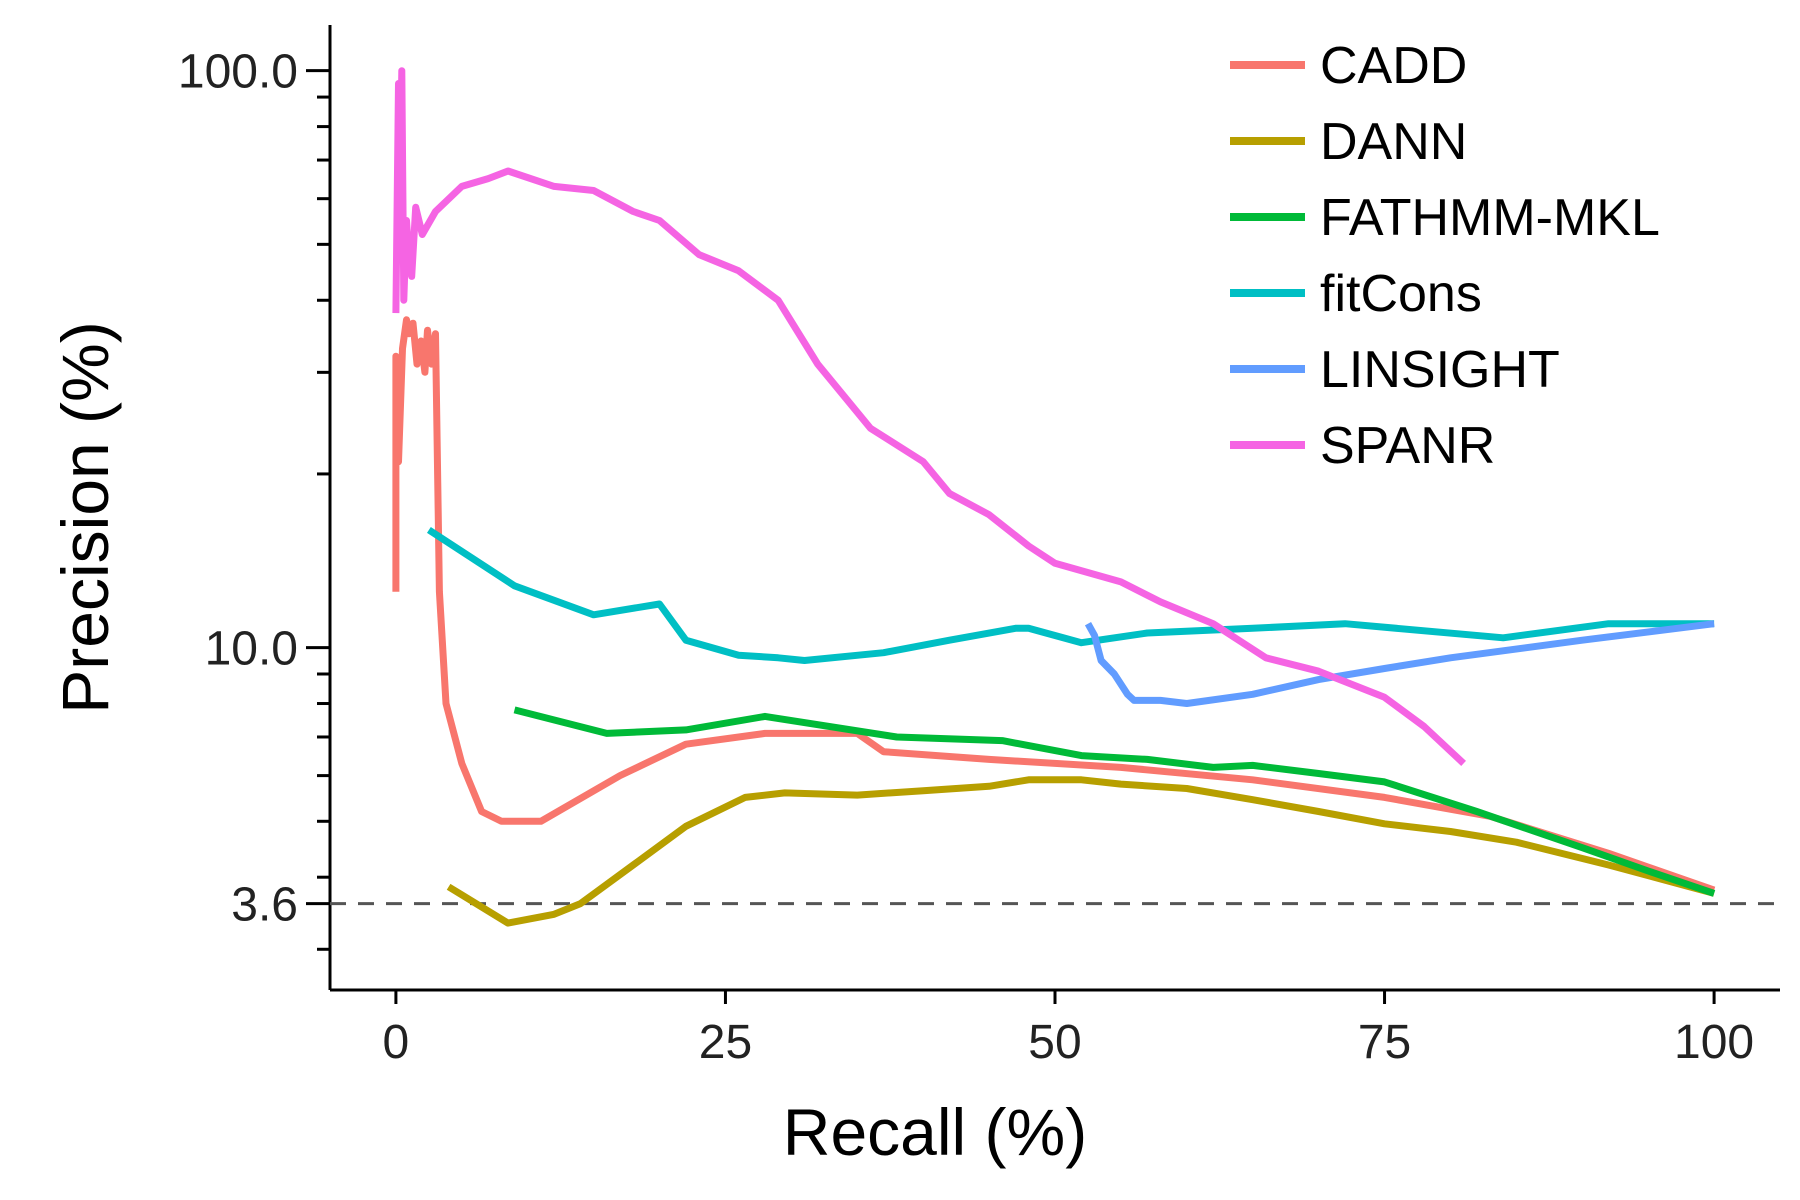  Describe the element at coordinates (1445, 256) in the screenshot. I see `legend: CADD DANN FATHMM-MKL fitCons LINSIGHT SPANR` at that location.